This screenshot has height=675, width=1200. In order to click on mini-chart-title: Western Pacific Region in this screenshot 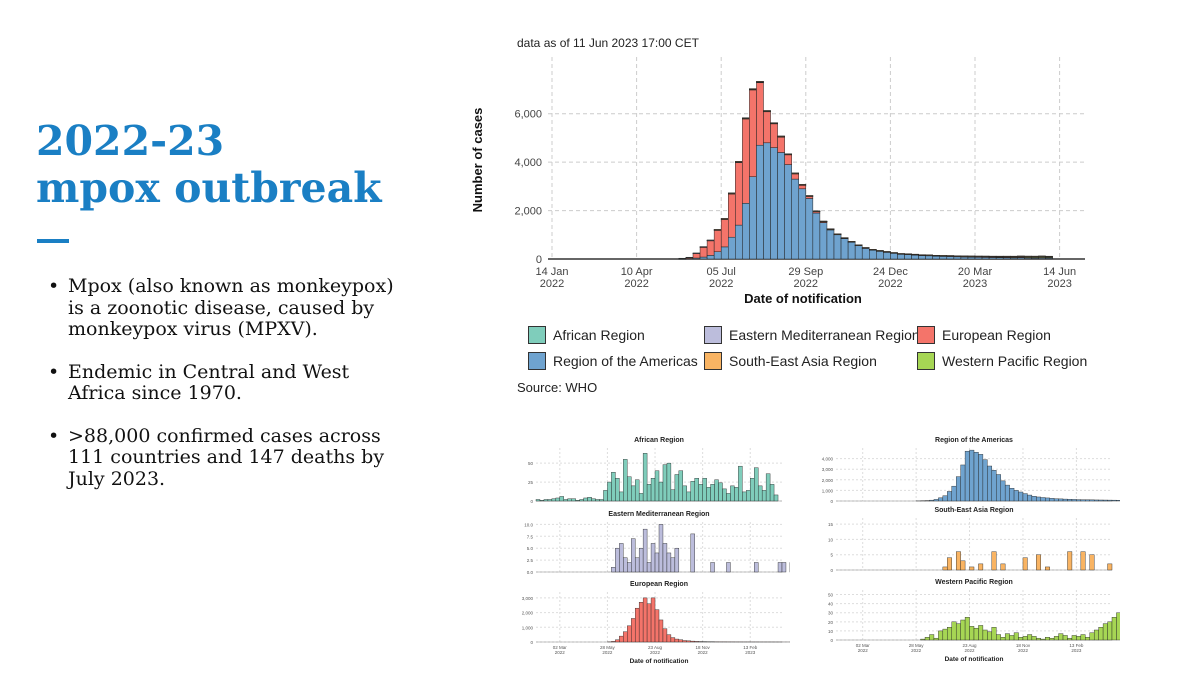, I will do `click(974, 582)`.